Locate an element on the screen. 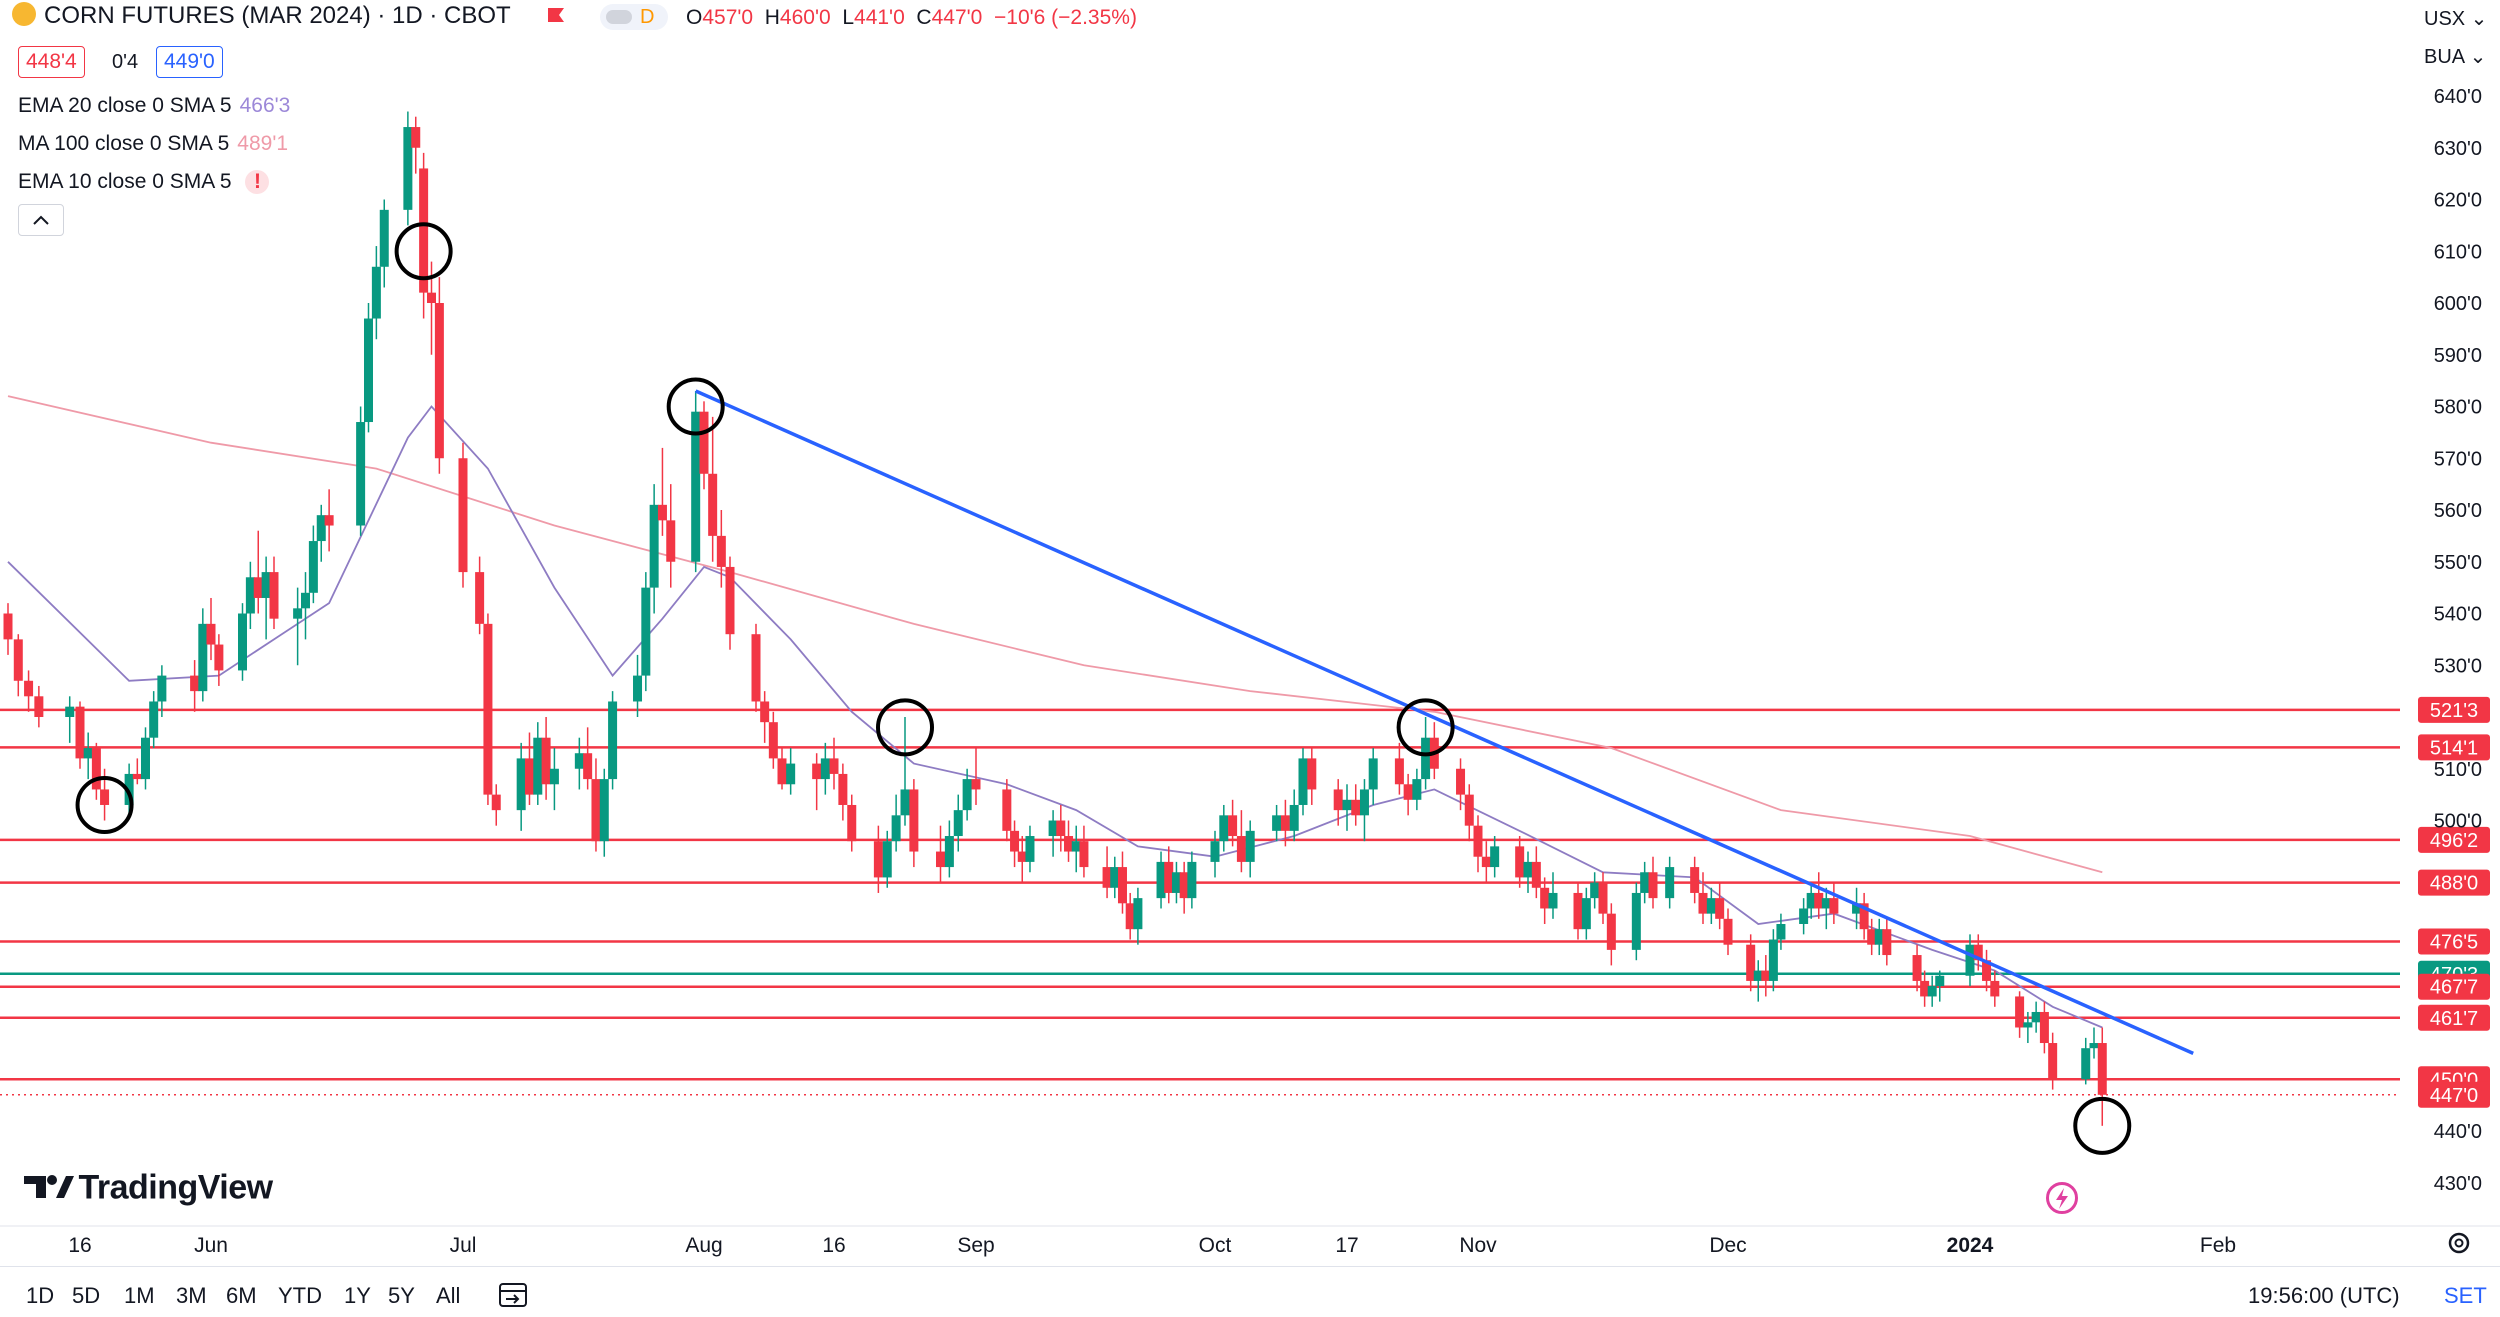 This screenshot has height=1317, width=2500. collapse-legend-button is located at coordinates (41, 220).